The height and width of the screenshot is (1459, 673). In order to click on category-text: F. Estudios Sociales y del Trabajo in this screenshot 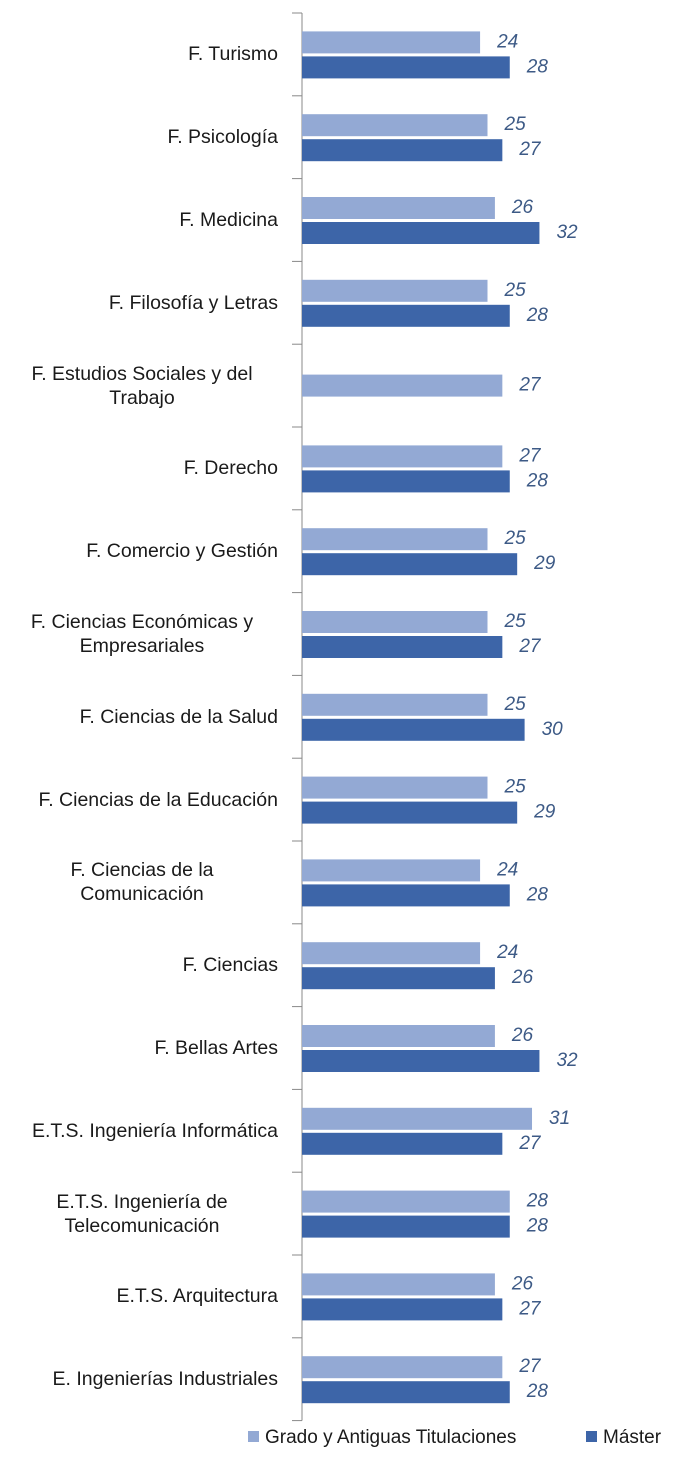, I will do `click(142, 385)`.